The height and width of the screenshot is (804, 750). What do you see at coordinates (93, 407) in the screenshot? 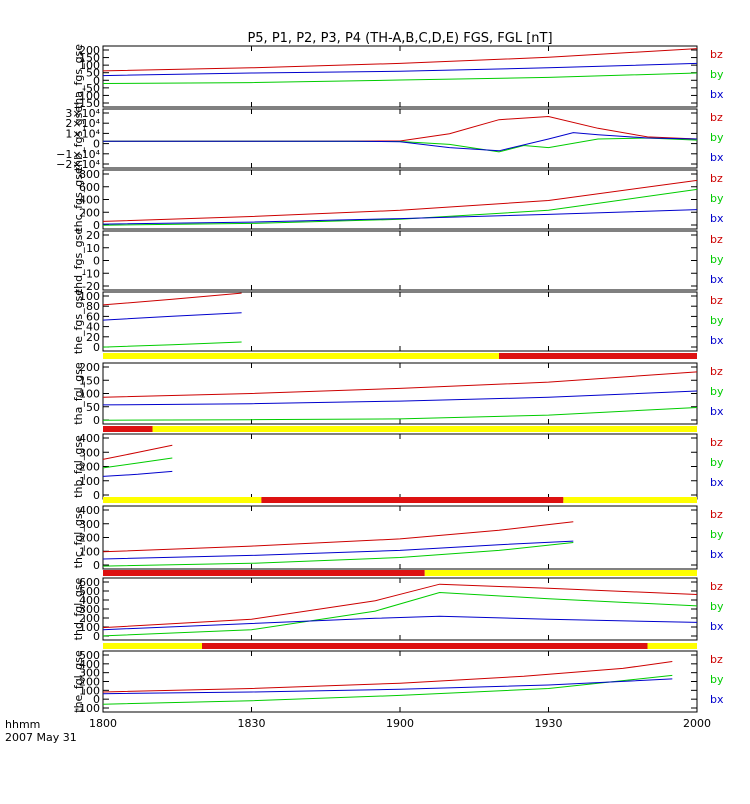
I see `y-tick-label: 50` at bounding box center [93, 407].